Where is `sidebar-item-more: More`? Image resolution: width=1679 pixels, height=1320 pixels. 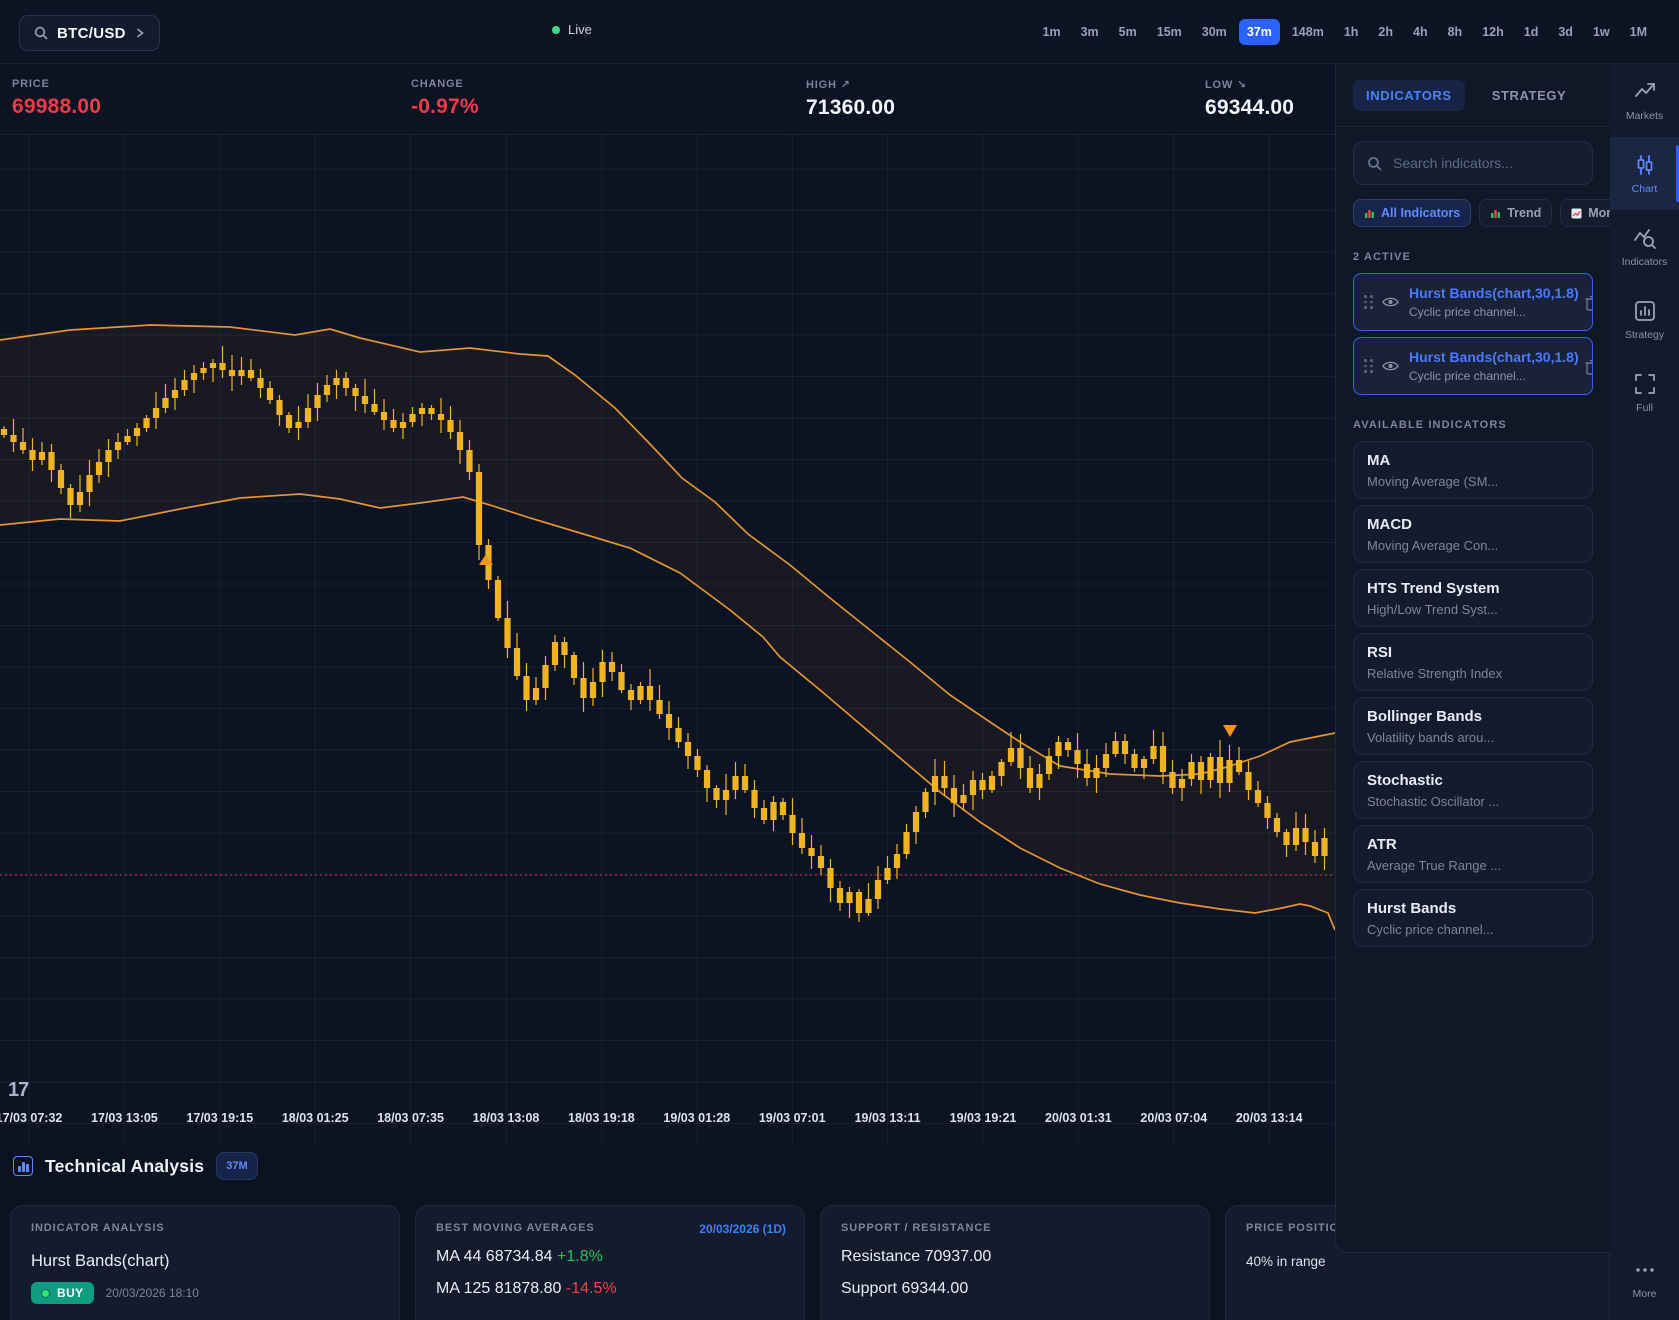 sidebar-item-more: More is located at coordinates (1644, 1278).